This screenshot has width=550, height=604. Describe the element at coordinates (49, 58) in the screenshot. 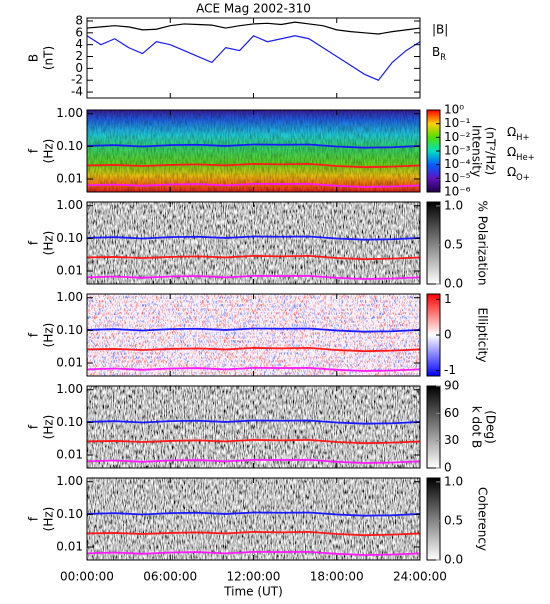

I see `y-axis-label: (nT)` at that location.